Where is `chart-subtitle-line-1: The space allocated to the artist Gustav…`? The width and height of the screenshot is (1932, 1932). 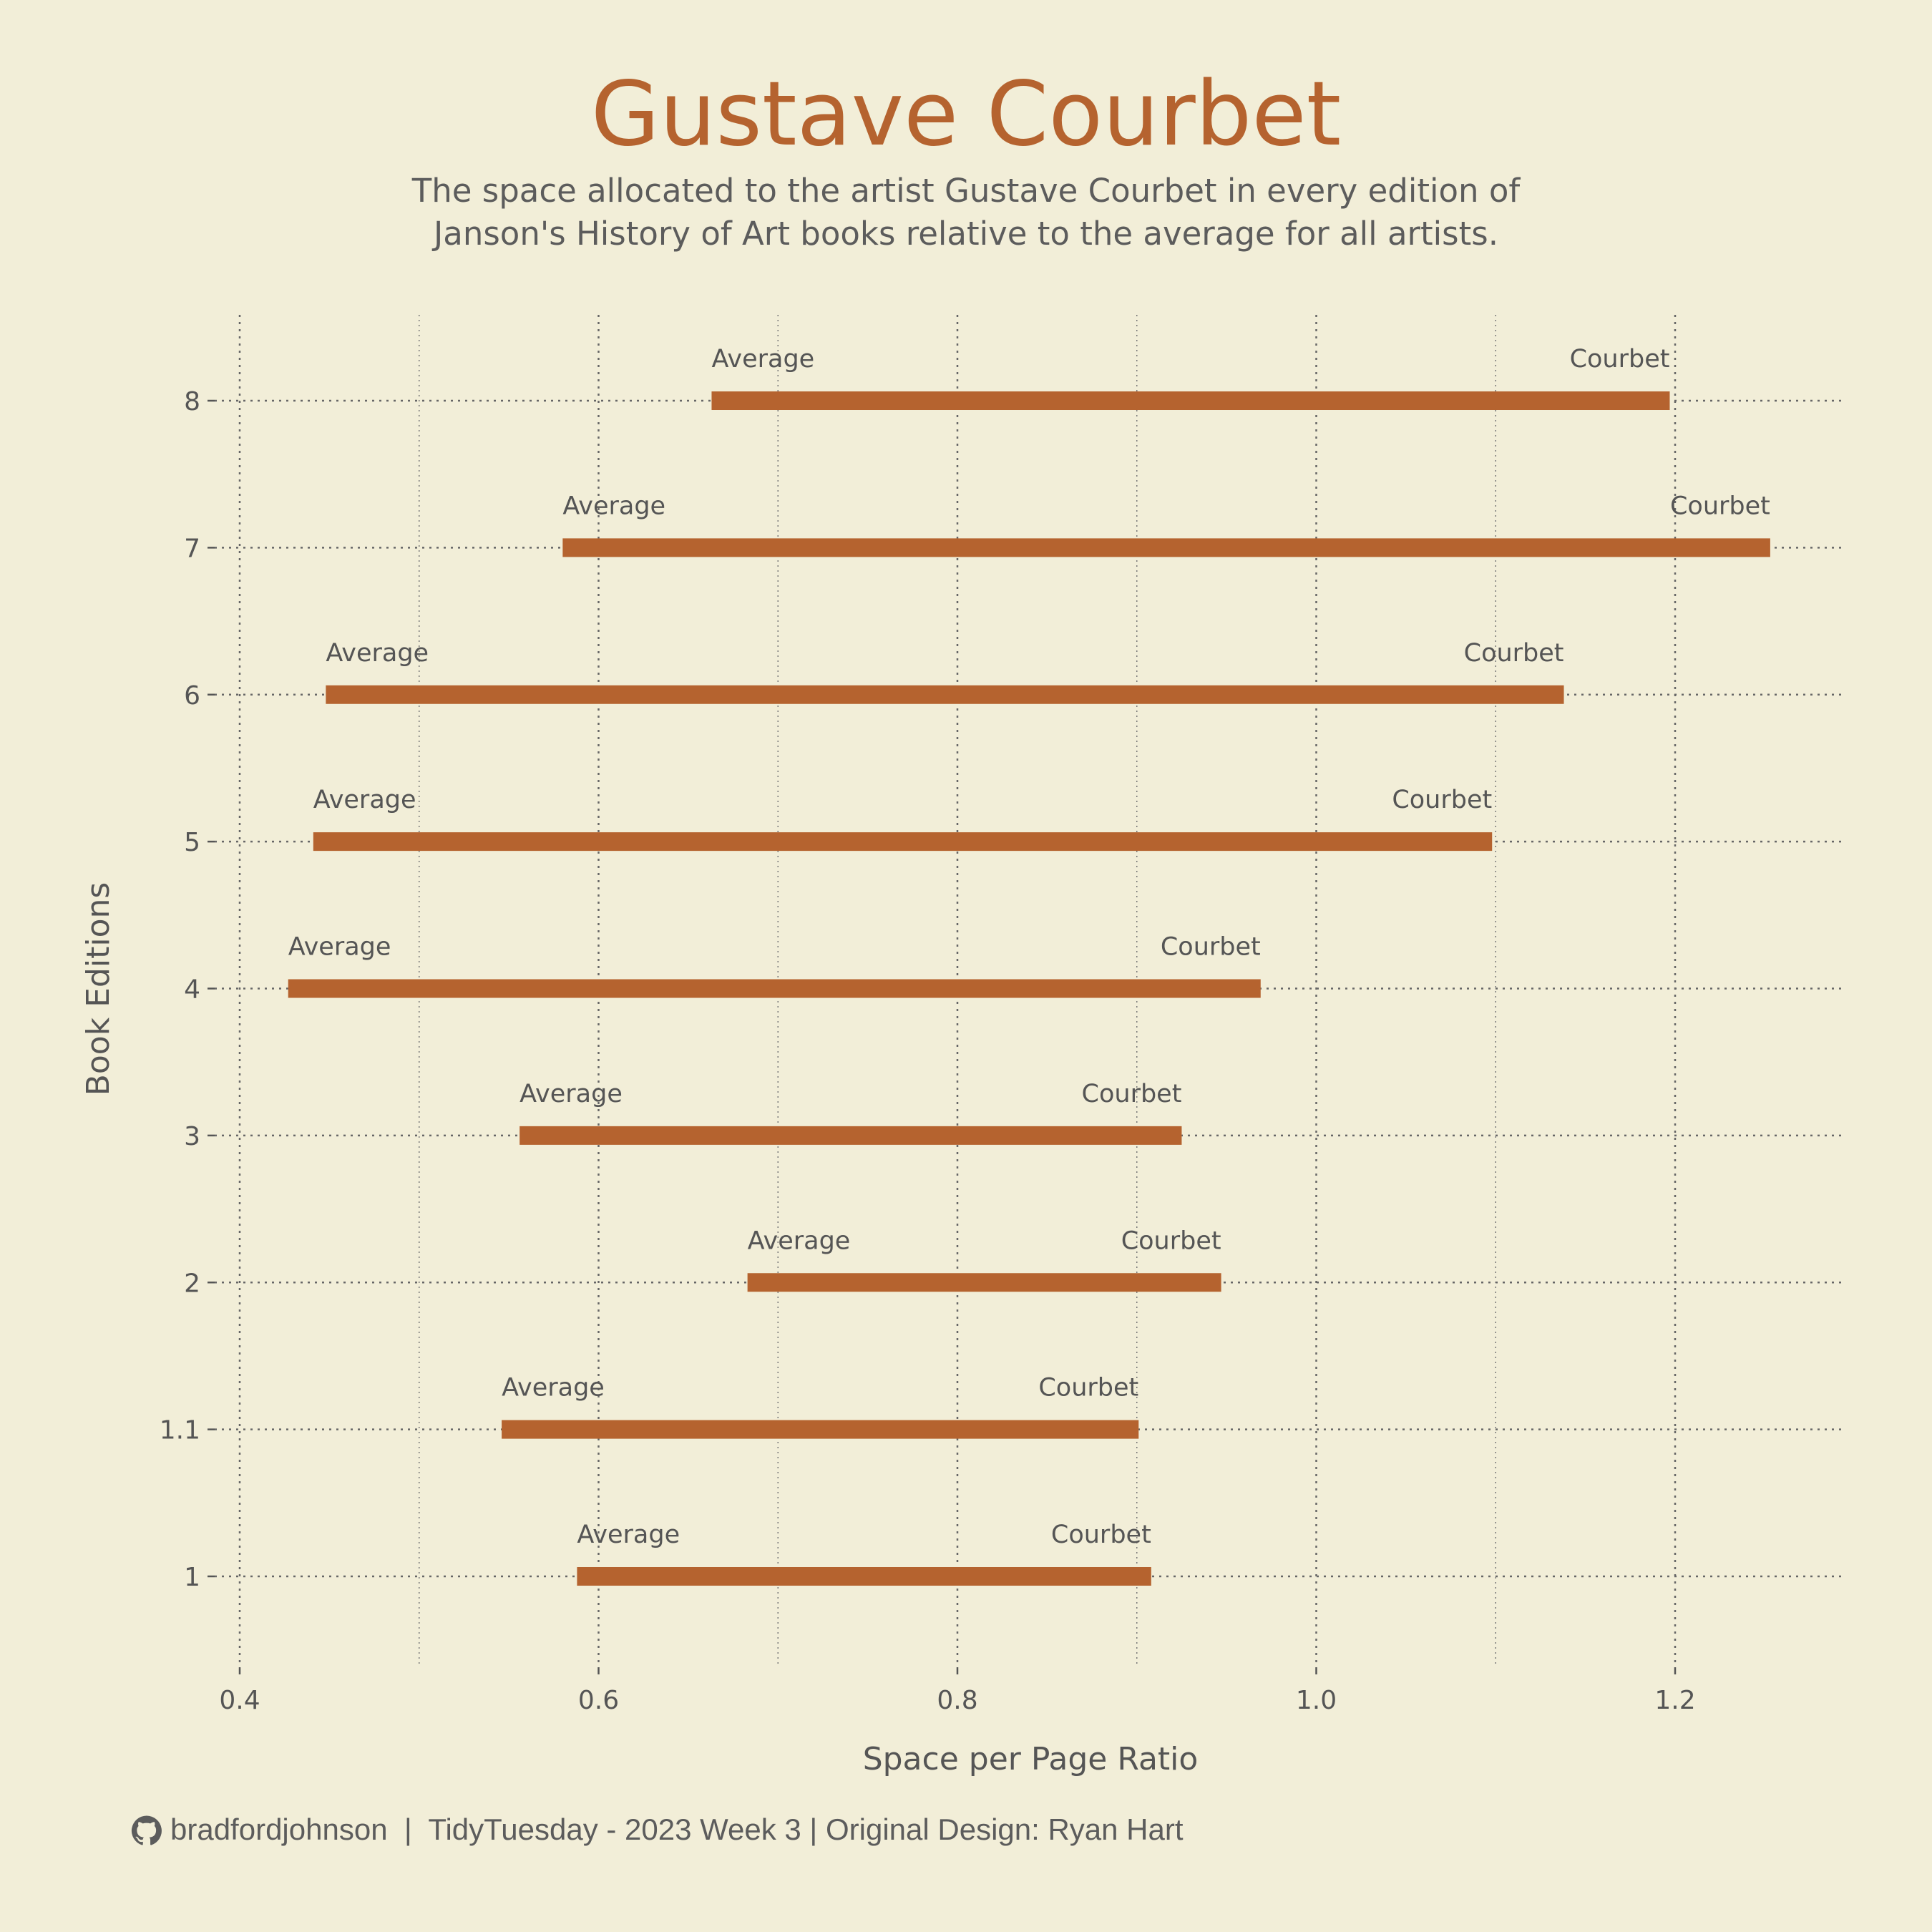
chart-subtitle-line-1: The space allocated to the artist Gustav… is located at coordinates (966, 191).